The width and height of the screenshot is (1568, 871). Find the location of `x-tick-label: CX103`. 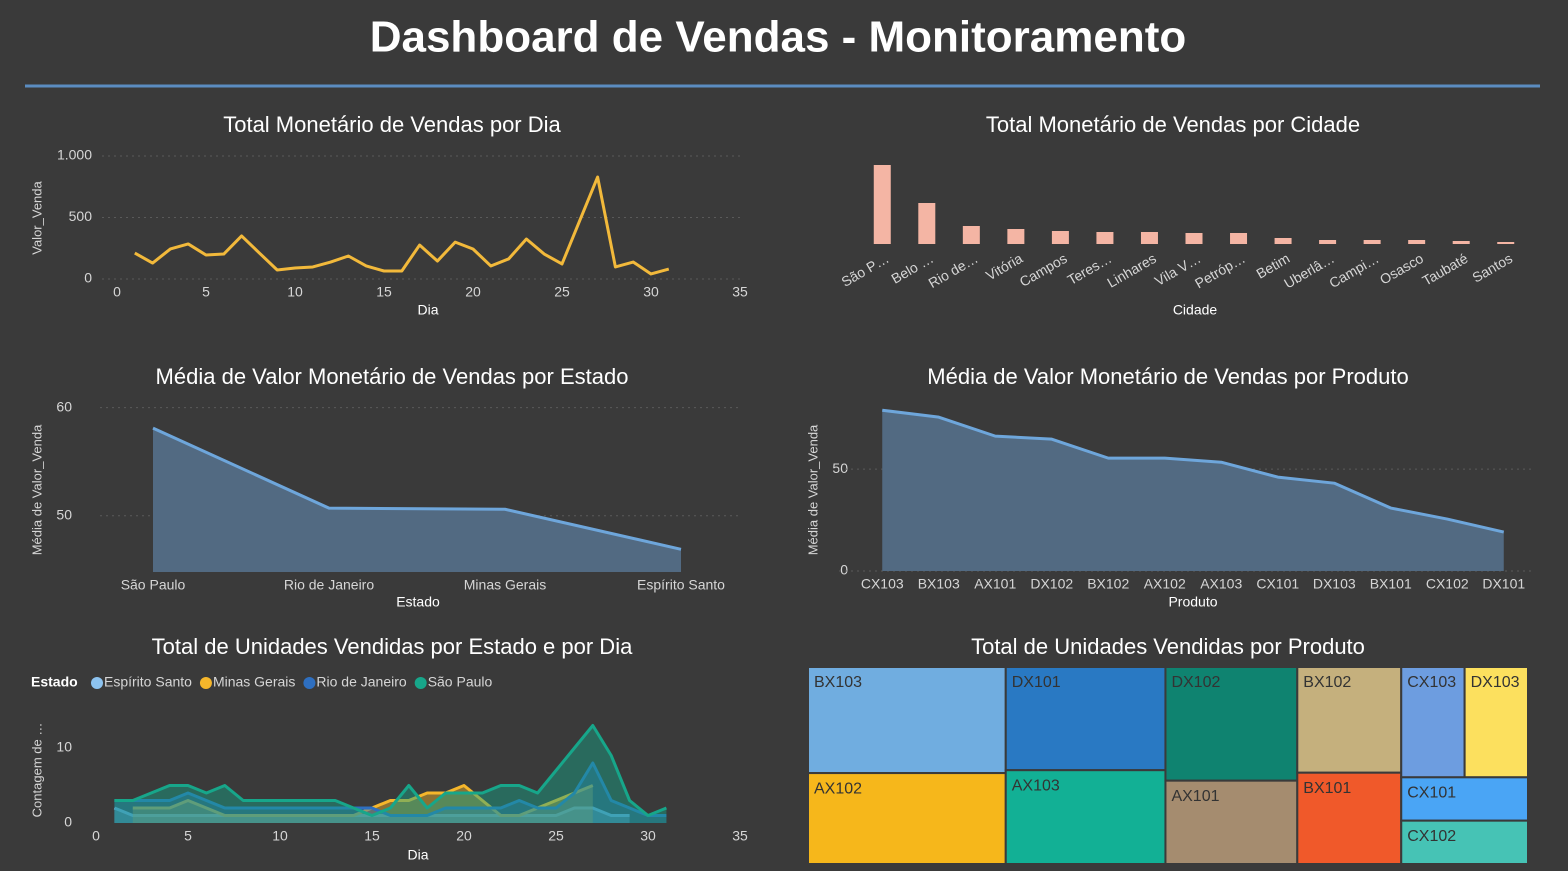

x-tick-label: CX103 is located at coordinates (882, 584).